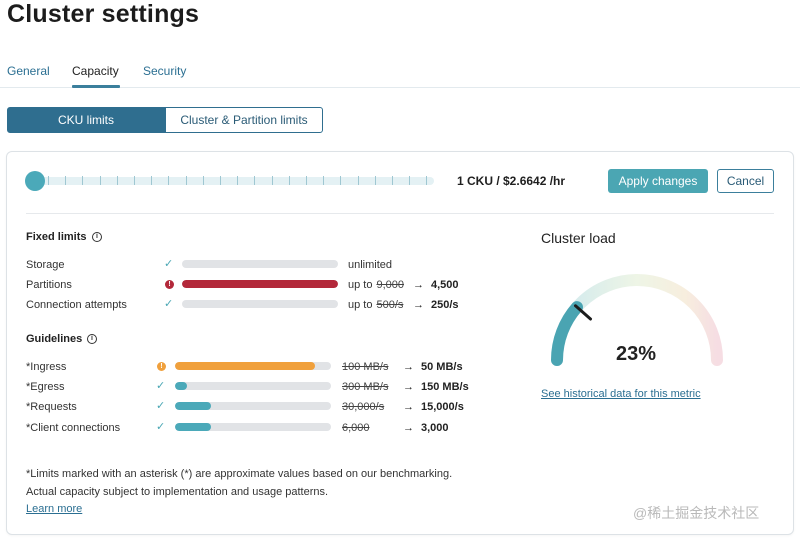 This screenshot has height=539, width=800. What do you see at coordinates (360, 285) in the screenshot?
I see `limit-prefix: up to` at bounding box center [360, 285].